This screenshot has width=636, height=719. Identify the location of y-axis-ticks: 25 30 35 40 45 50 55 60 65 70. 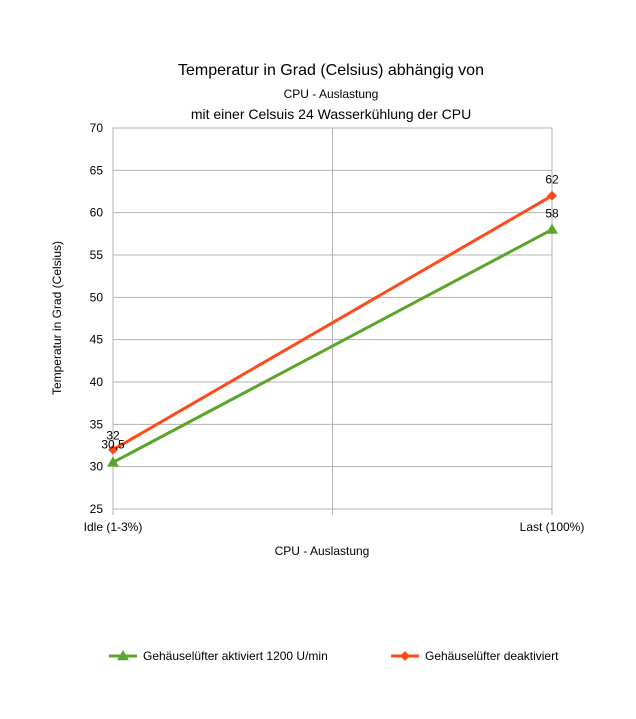
(97, 318).